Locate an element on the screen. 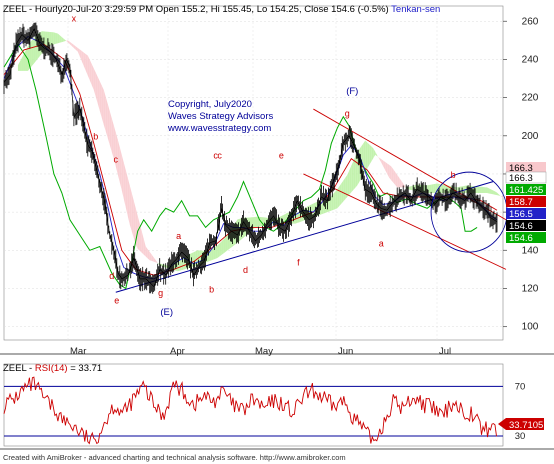 The width and height of the screenshot is (554, 464). price-y-tick-label: 240 is located at coordinates (530, 59).